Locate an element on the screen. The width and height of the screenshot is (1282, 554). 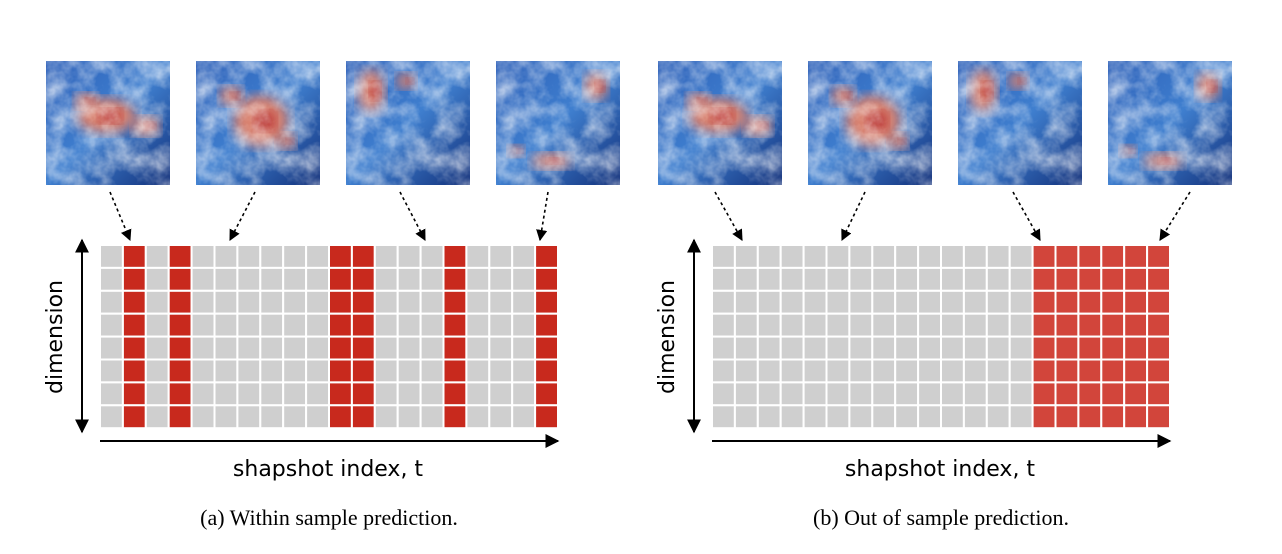
caption: (b) Out of sample prediction. is located at coordinates (941, 517).